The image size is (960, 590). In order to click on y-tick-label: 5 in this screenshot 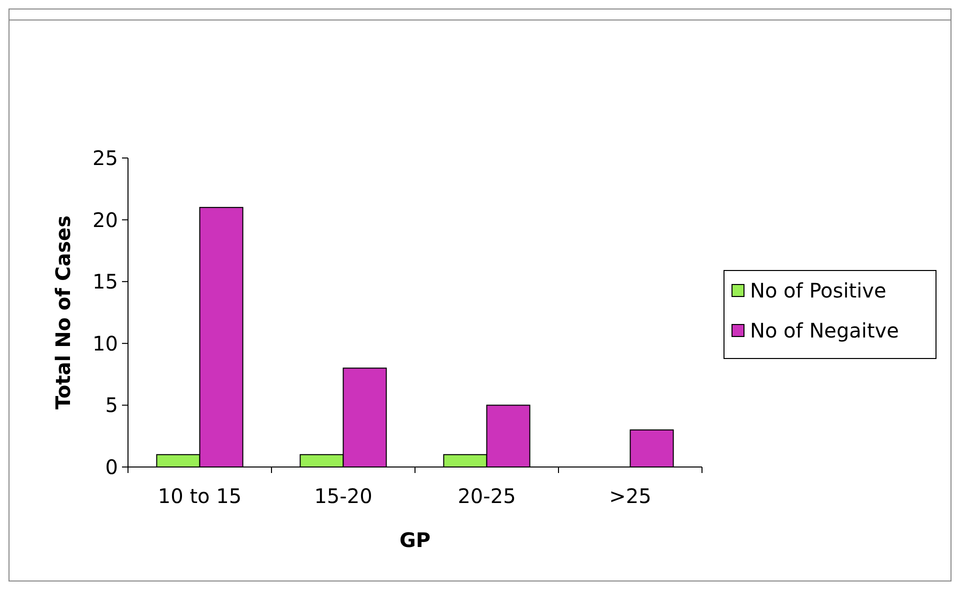, I will do `click(111, 405)`.